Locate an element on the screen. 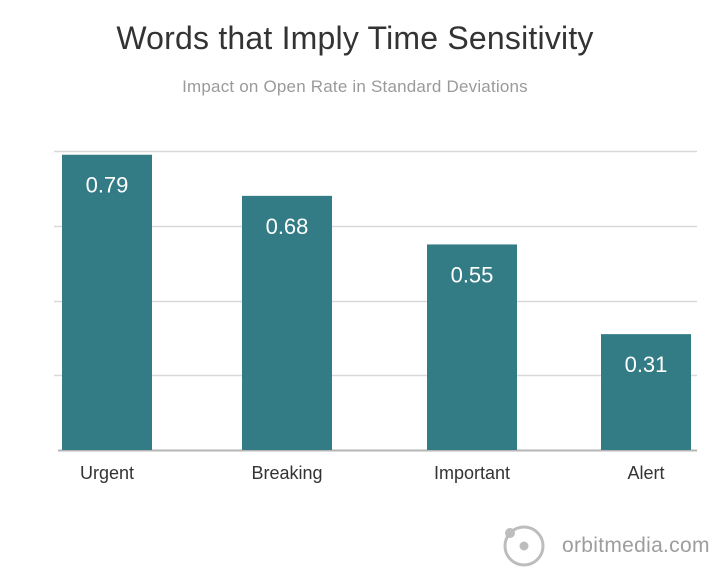 The image size is (710, 587). data-label: 0.31 is located at coordinates (646, 364).